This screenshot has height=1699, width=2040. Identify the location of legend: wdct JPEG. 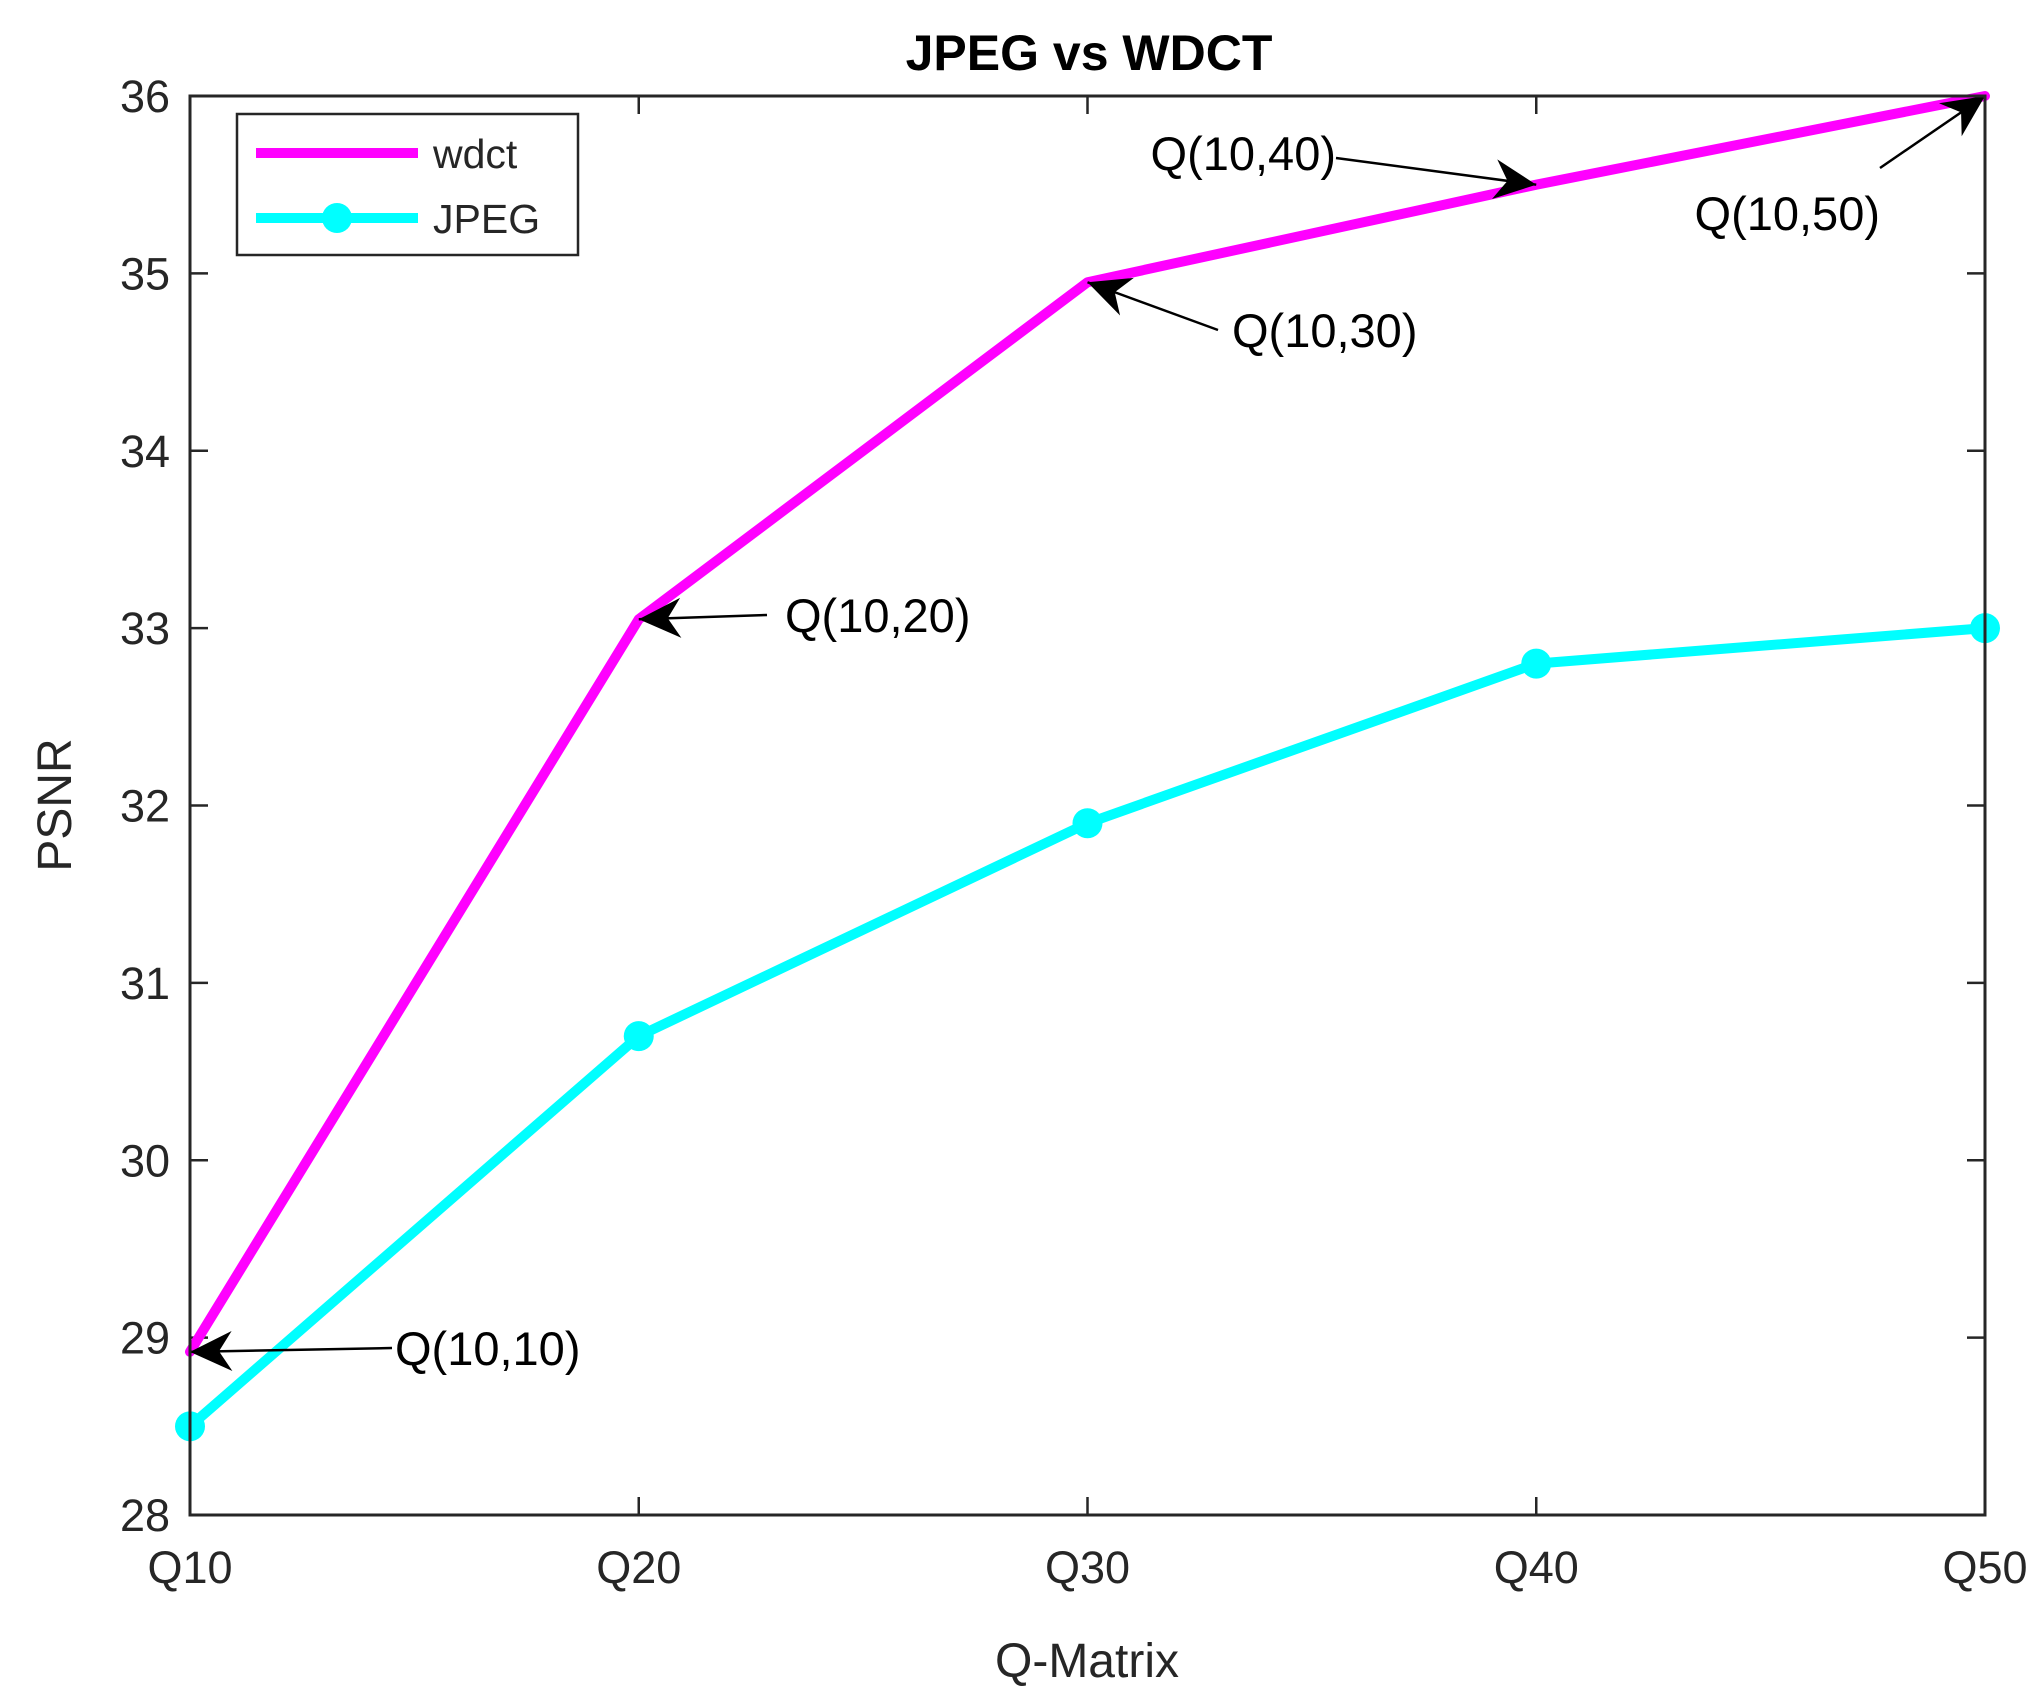
(407, 184).